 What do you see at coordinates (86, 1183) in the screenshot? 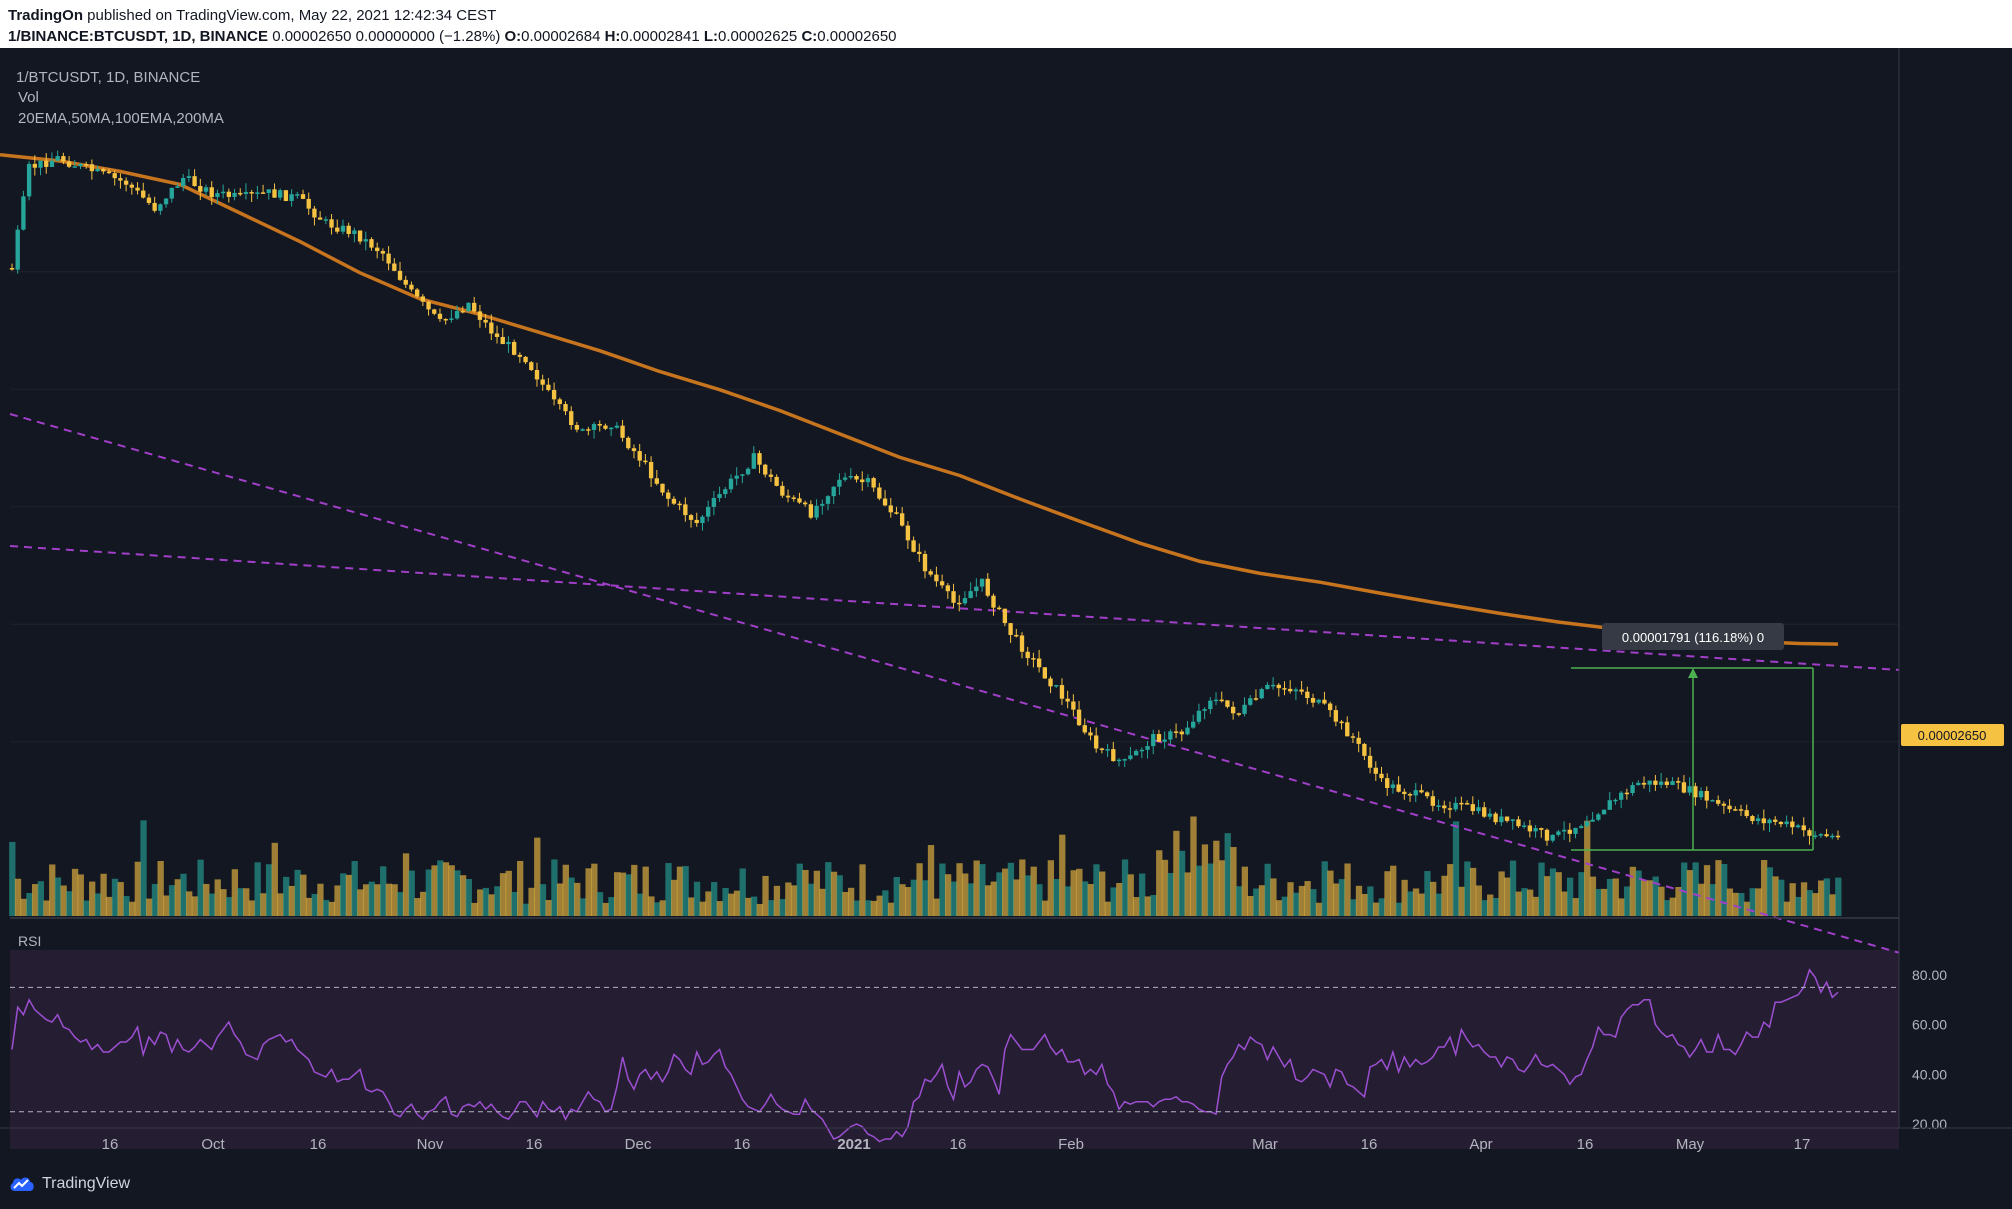
I see `brand-name: TradingView` at bounding box center [86, 1183].